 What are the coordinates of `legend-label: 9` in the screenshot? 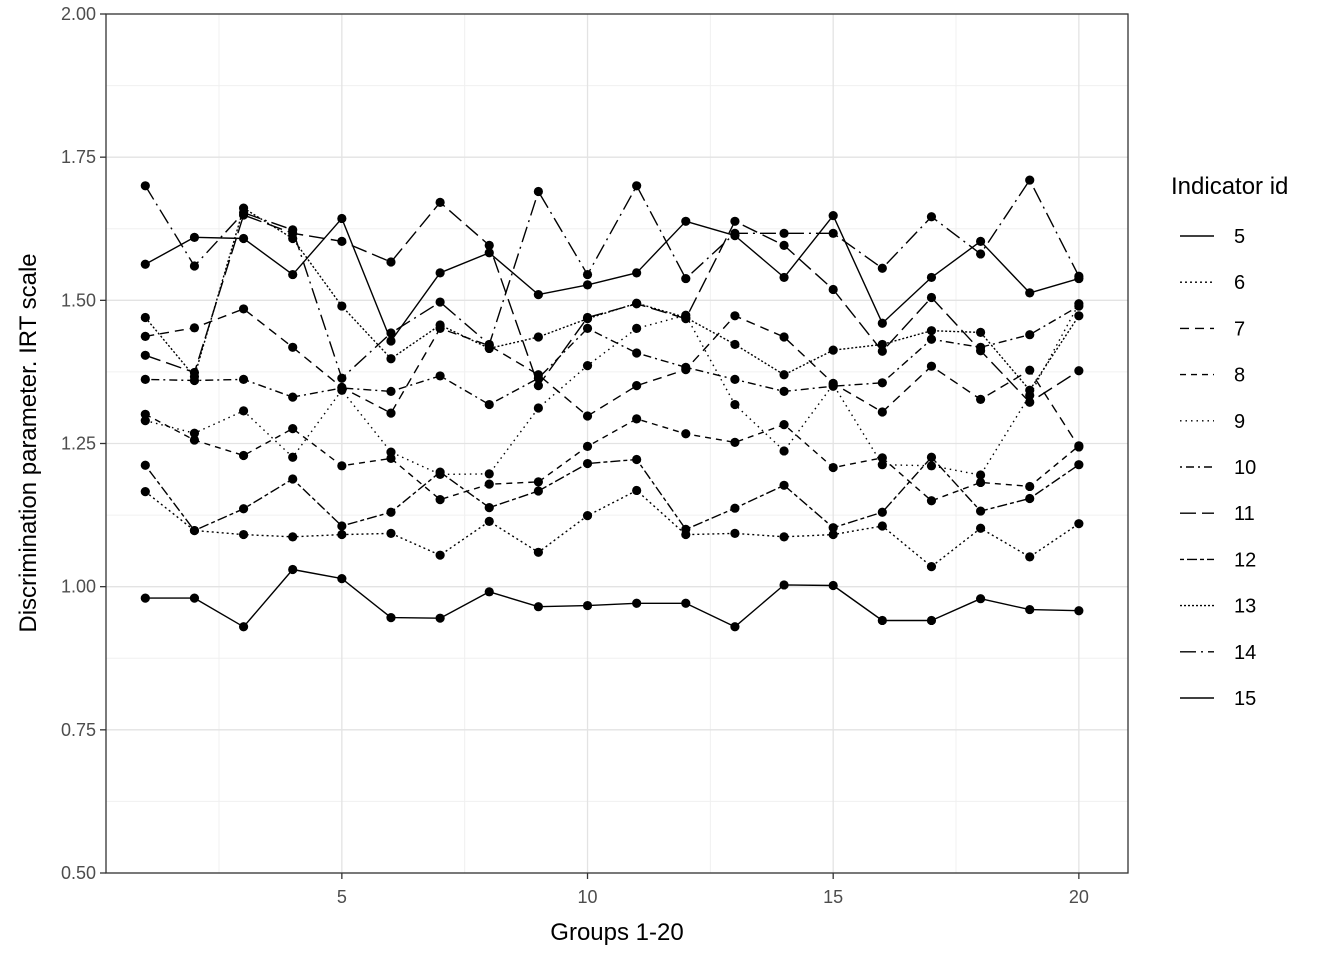 It's located at (1239, 422).